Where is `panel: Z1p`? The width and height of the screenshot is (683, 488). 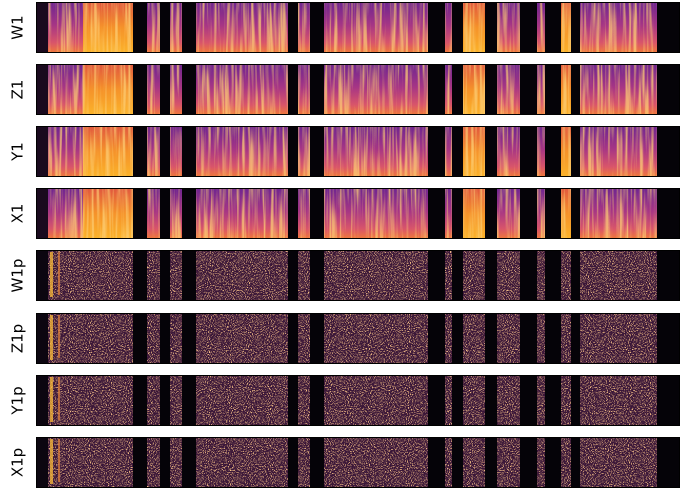 panel: Z1p is located at coordinates (344, 338).